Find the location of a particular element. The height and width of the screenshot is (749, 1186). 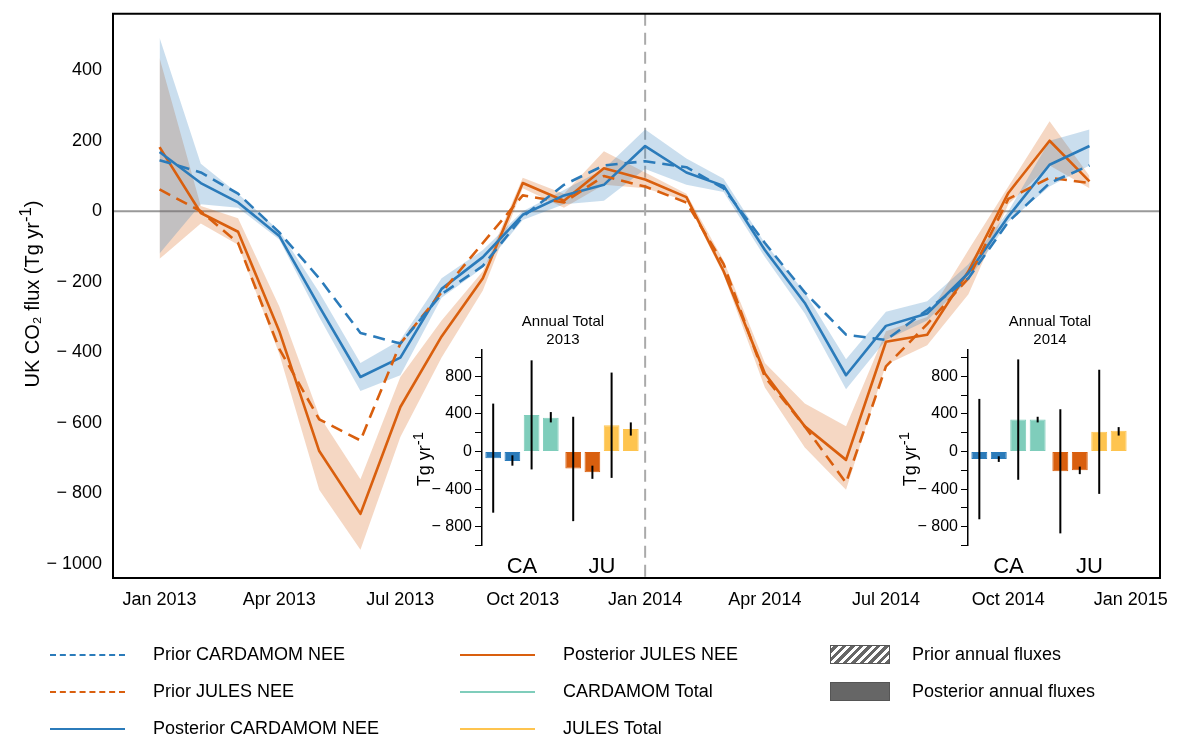

y-tick-label: 200 is located at coordinates (86, 139).